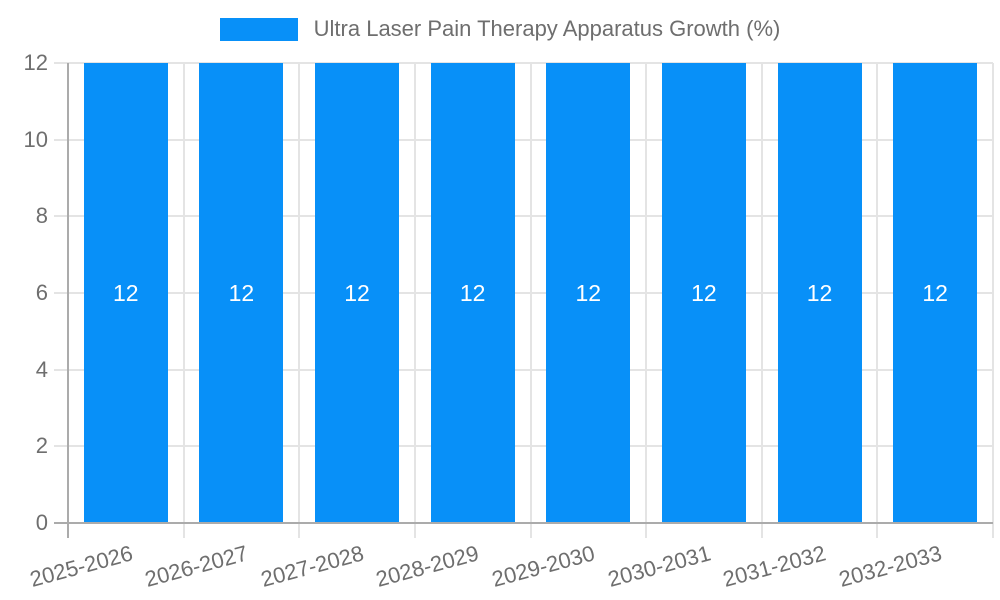 Image resolution: width=1000 pixels, height=600 pixels. I want to click on y-axis-tick-label: 4, so click(41, 369).